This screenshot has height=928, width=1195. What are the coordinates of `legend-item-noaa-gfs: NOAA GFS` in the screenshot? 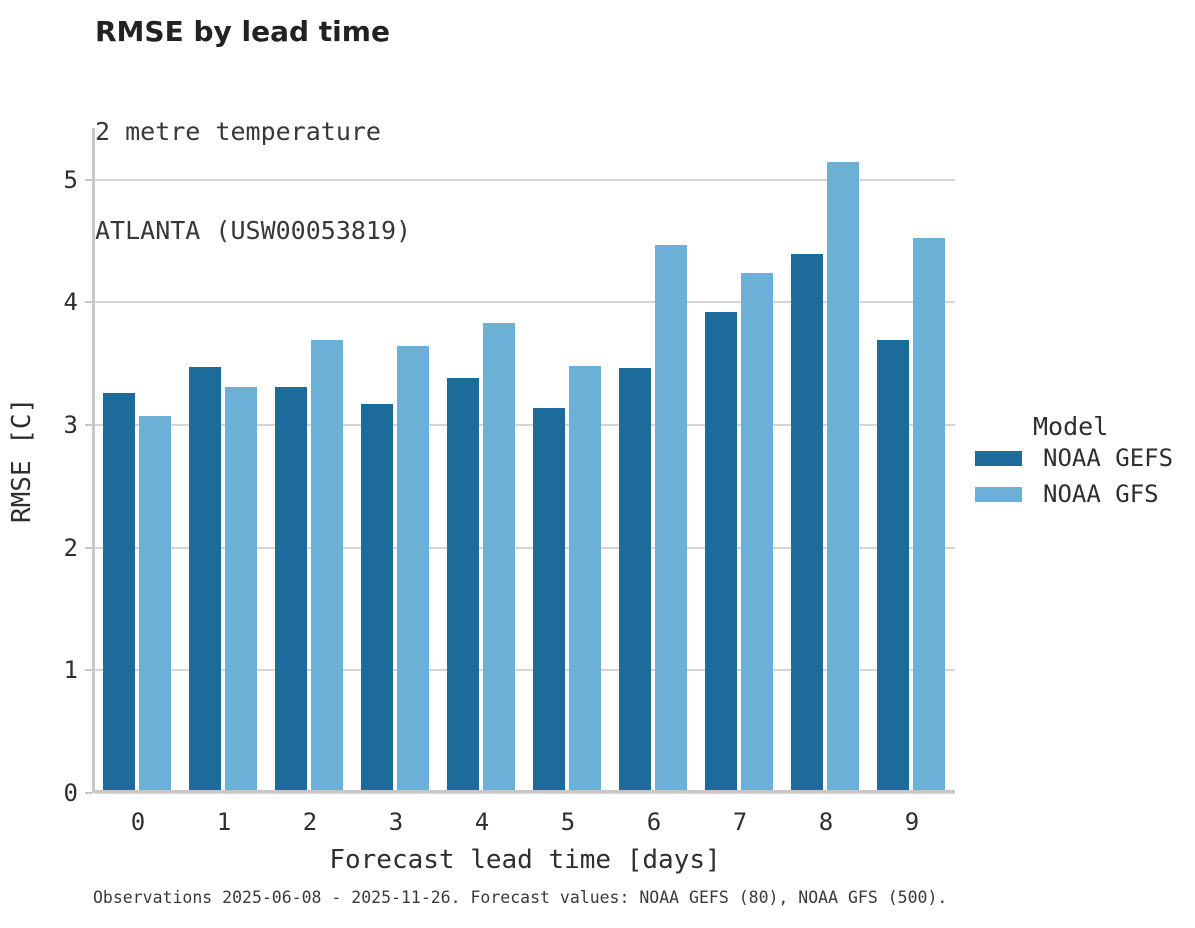 It's located at (1074, 494).